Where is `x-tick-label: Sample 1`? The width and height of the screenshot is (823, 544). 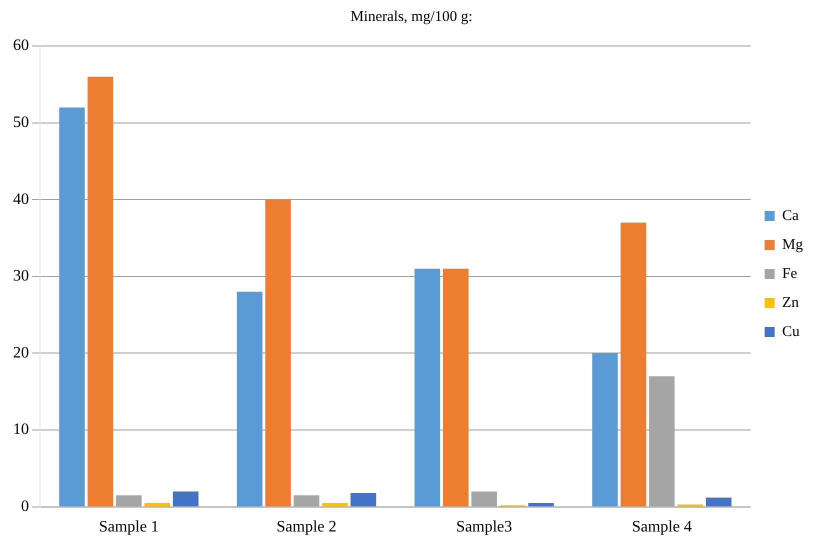
x-tick-label: Sample 1 is located at coordinates (128, 527).